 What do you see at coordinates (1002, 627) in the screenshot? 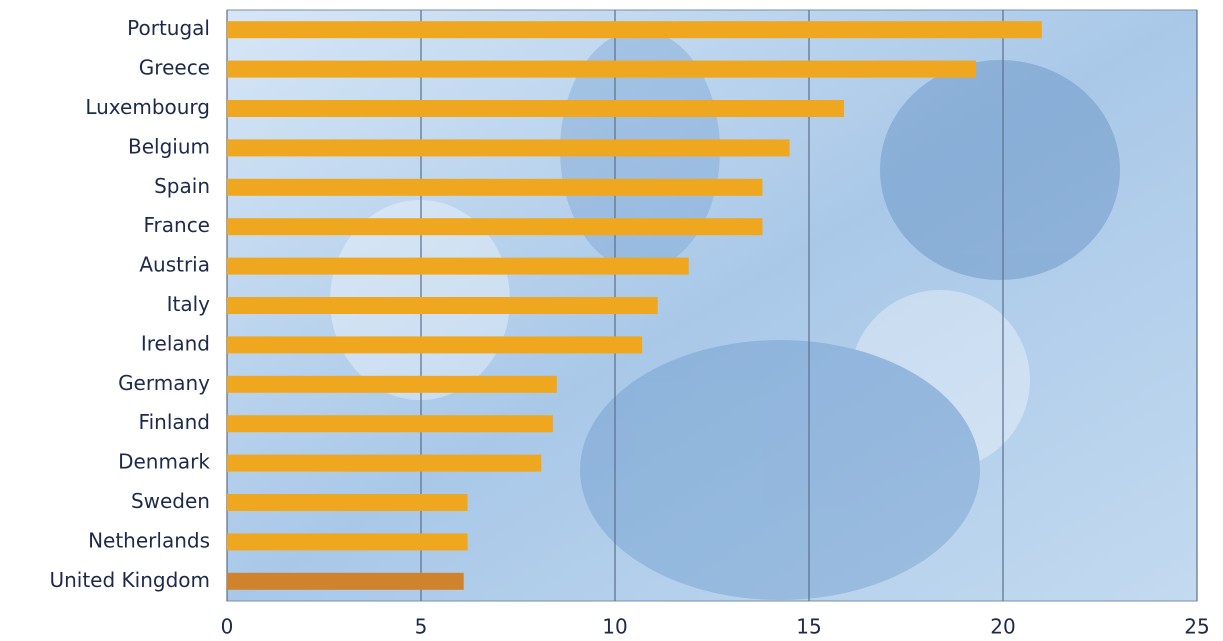
I see `x-tick-label: 20` at bounding box center [1002, 627].